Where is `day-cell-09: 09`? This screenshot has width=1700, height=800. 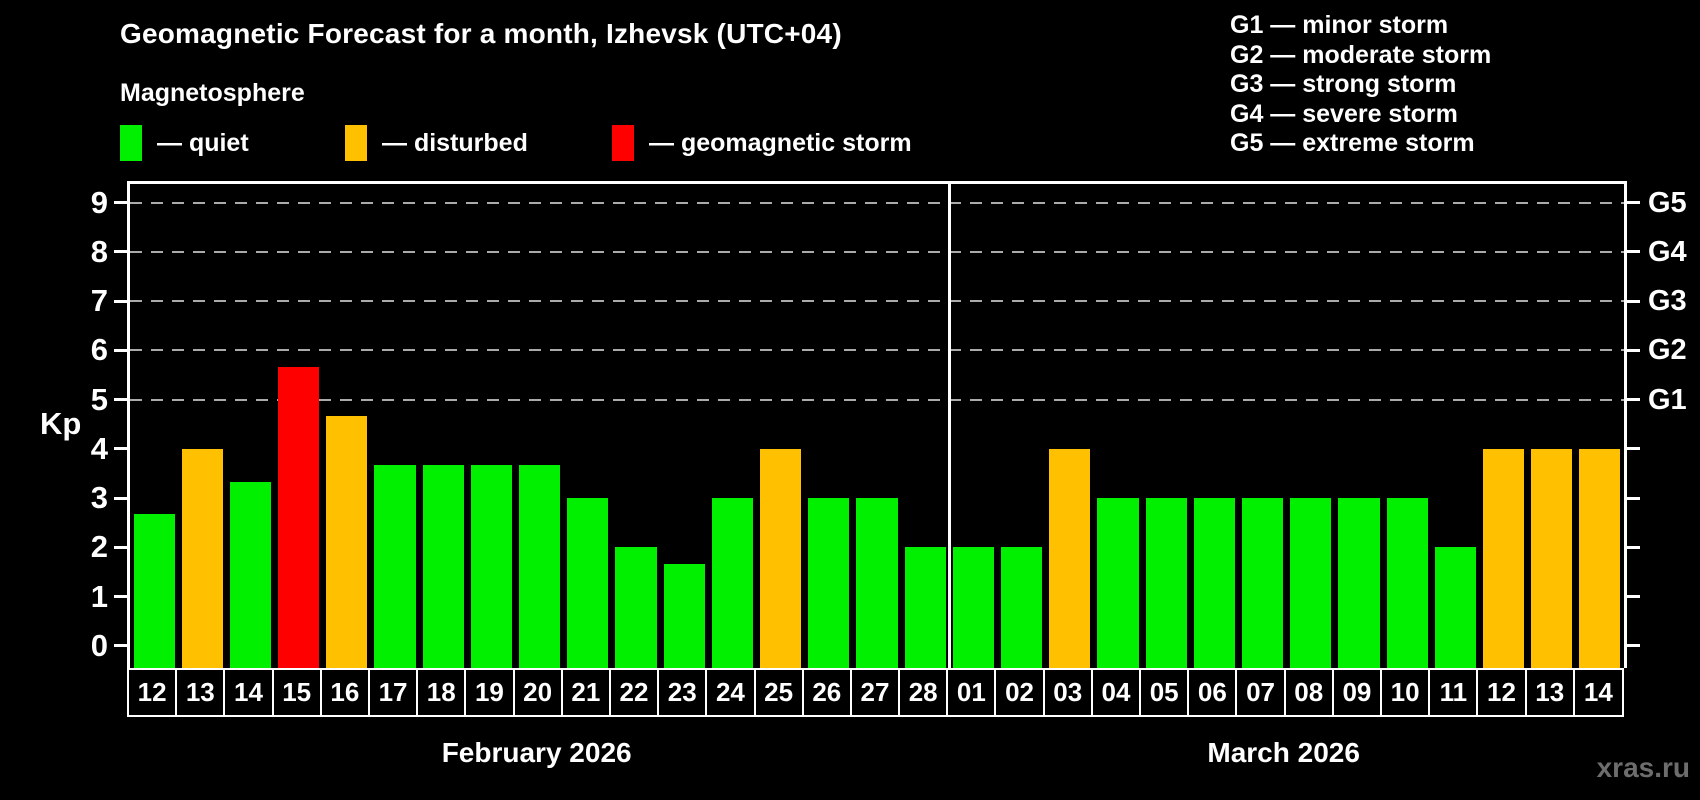 day-cell-09: 09 is located at coordinates (1357, 692).